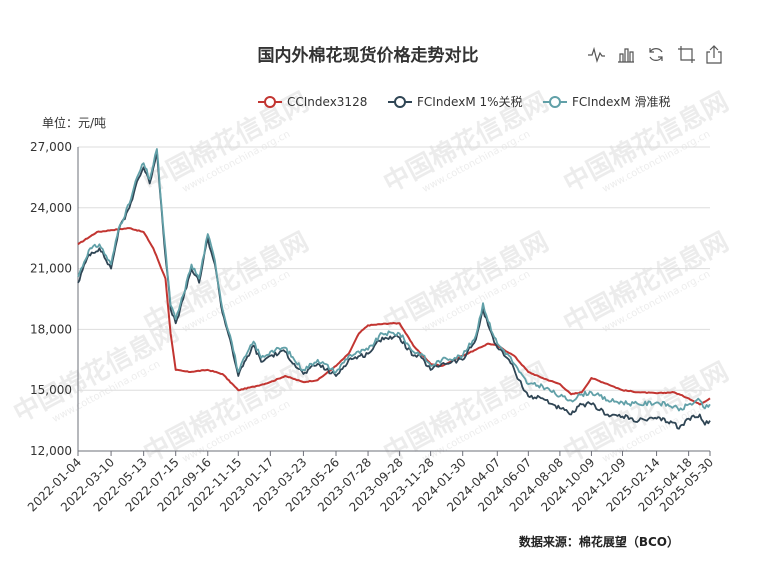 The width and height of the screenshot is (767, 579). I want to click on legend-label: FCIndexM 滑准税, so click(621, 102).